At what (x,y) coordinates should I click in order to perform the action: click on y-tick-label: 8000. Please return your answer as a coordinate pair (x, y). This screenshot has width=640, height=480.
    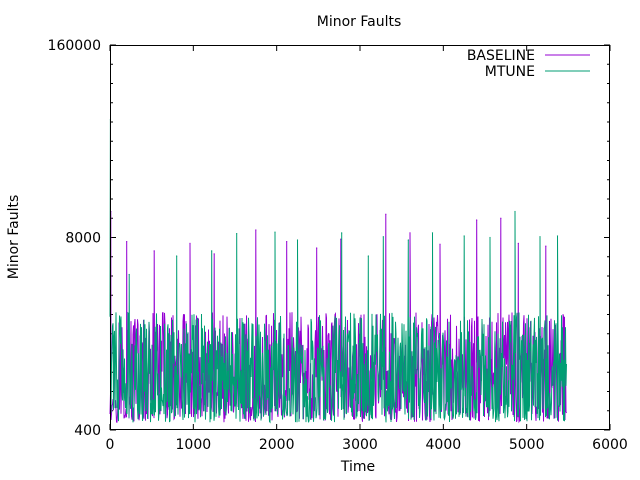
    Looking at the image, I should click on (83, 239).